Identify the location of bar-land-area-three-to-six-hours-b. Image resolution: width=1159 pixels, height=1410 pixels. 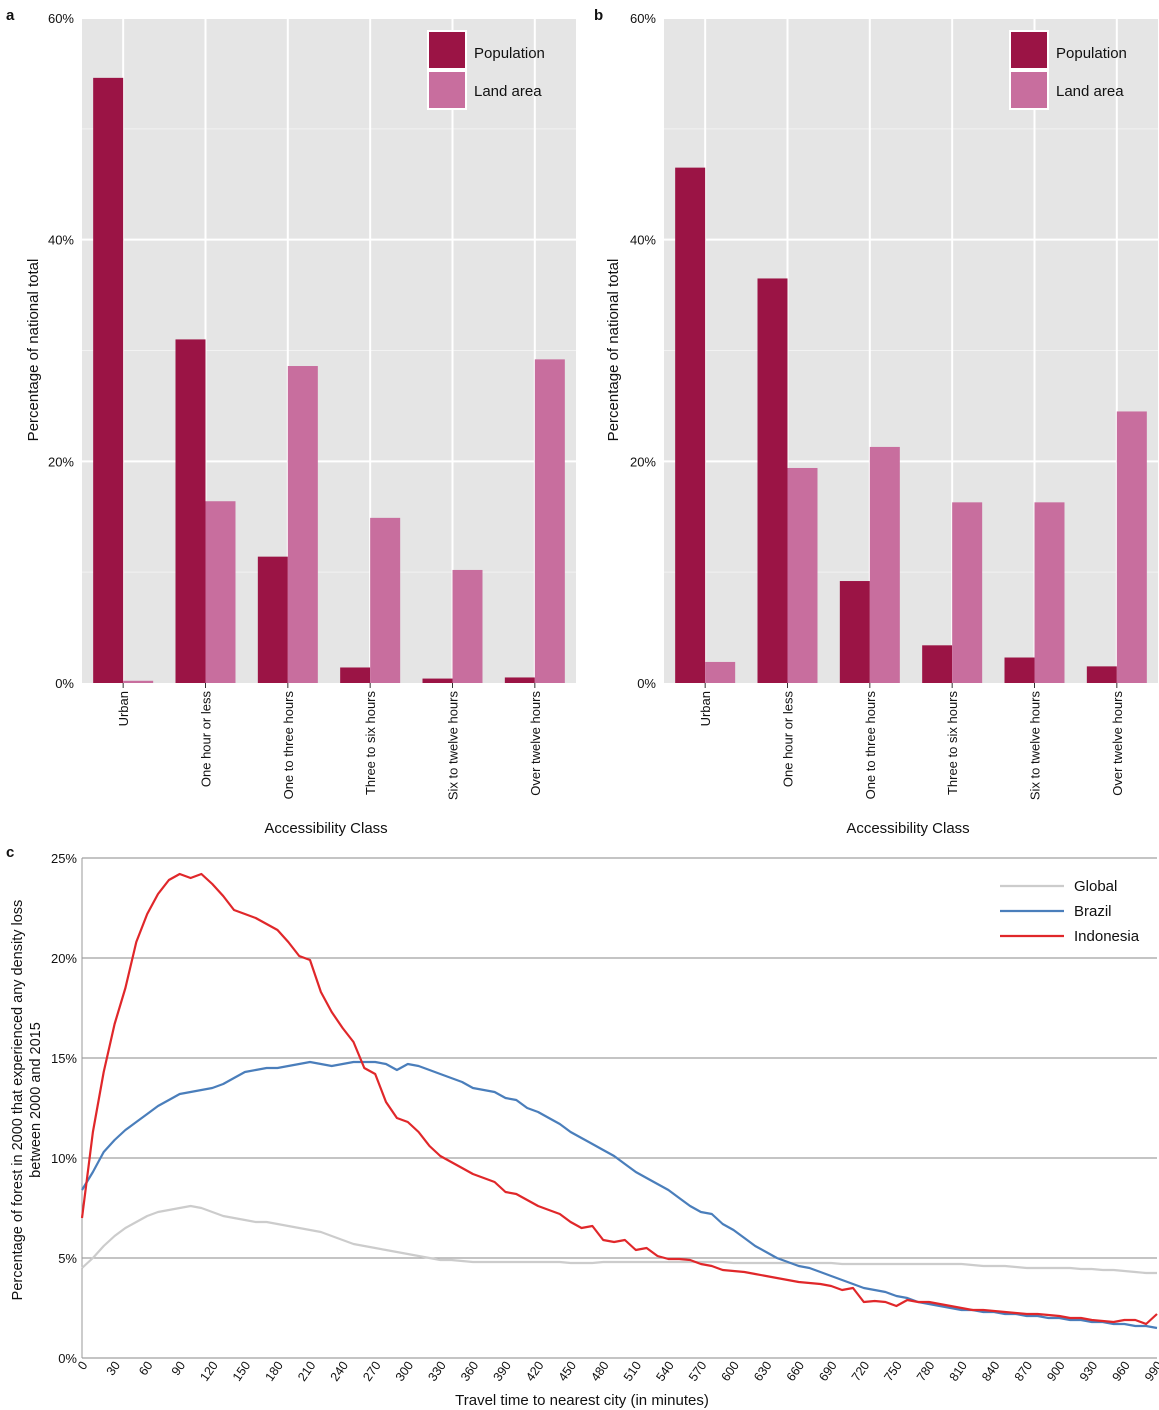
(967, 592).